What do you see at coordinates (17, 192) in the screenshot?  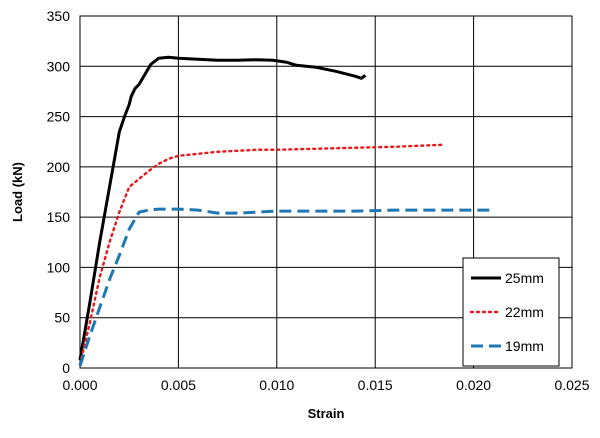 I see `y-axis-label: Load (kN)` at bounding box center [17, 192].